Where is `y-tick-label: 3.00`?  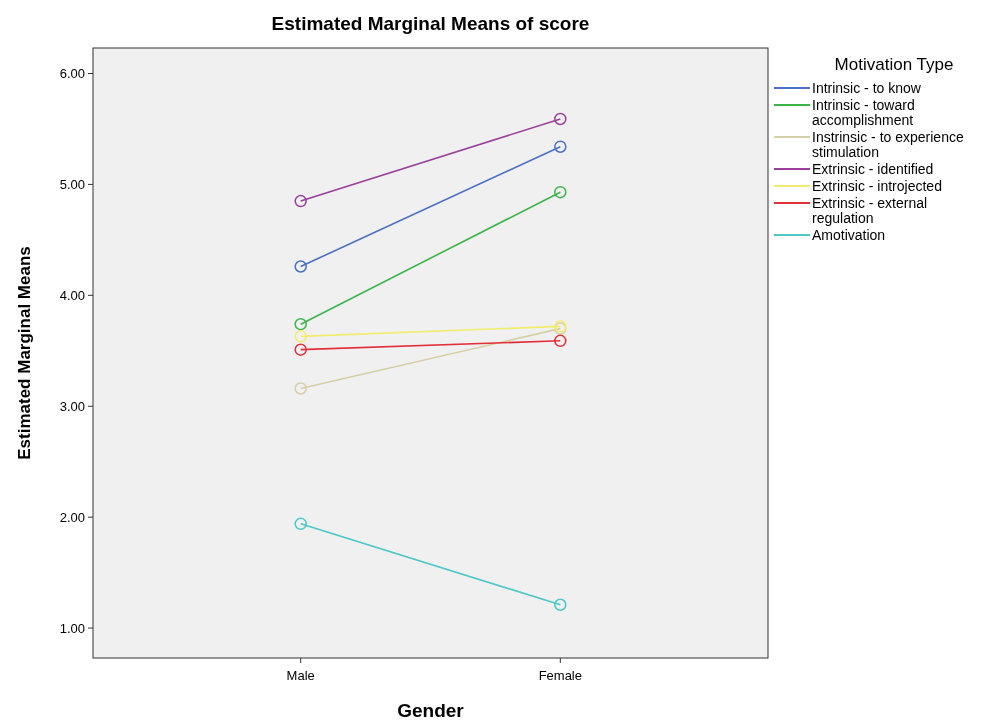
y-tick-label: 3.00 is located at coordinates (72, 406).